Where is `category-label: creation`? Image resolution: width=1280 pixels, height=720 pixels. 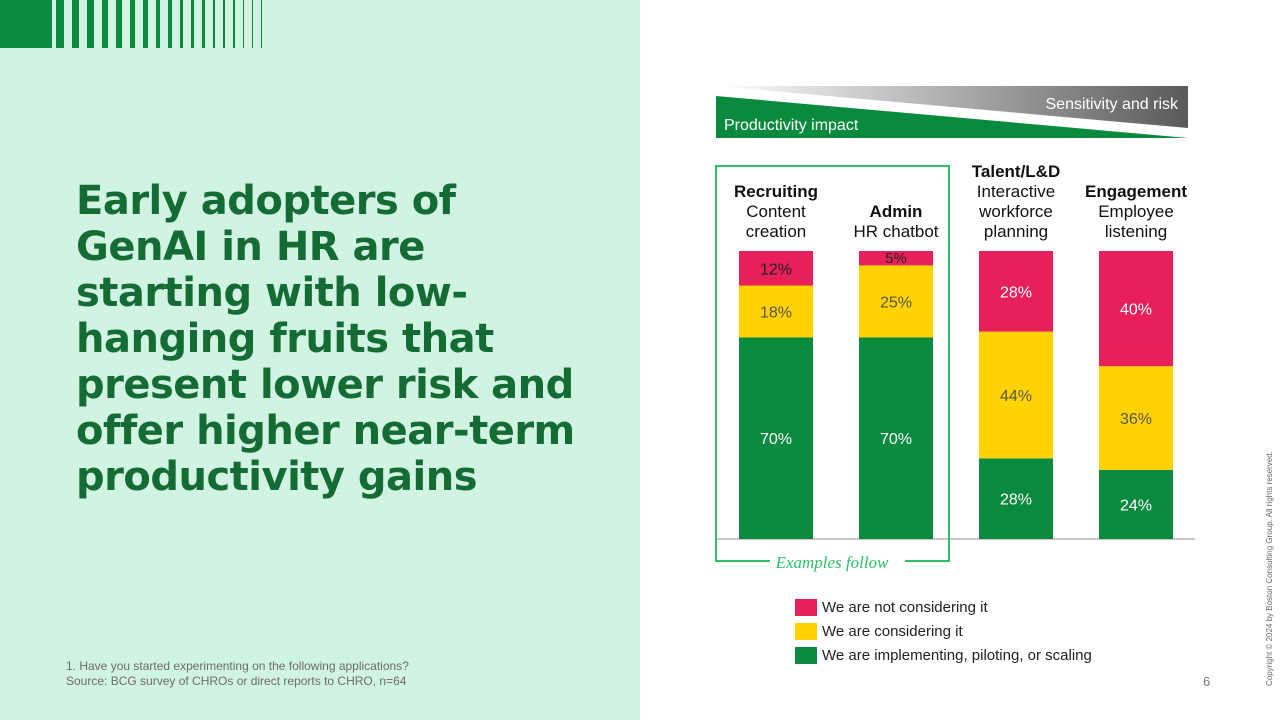 category-label: creation is located at coordinates (776, 231).